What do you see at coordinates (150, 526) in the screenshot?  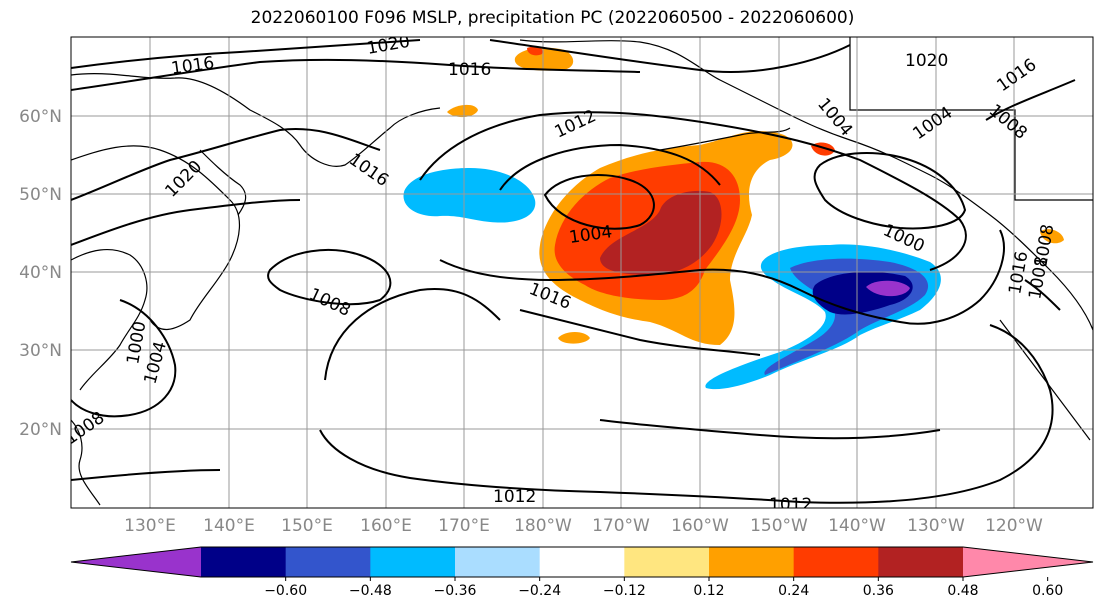 I see `lon-label: 130°E` at bounding box center [150, 526].